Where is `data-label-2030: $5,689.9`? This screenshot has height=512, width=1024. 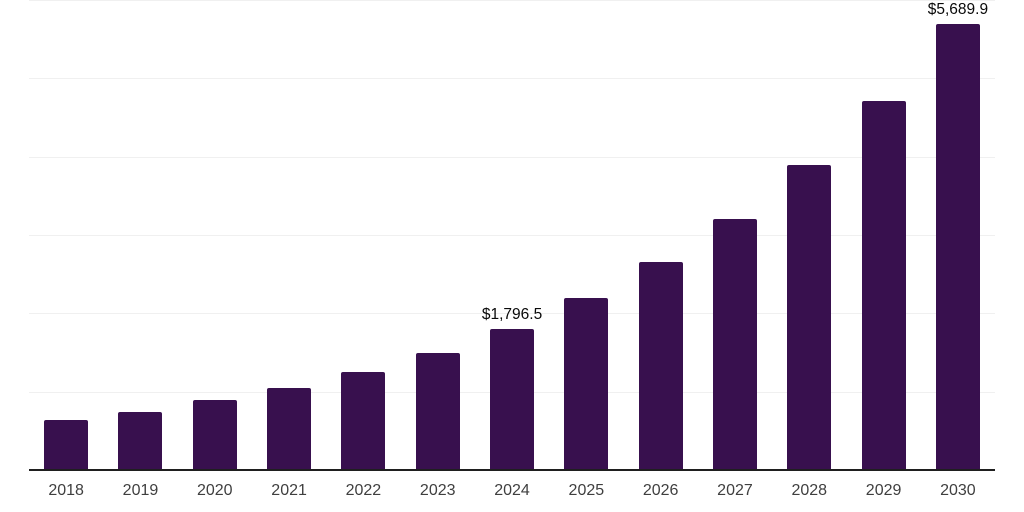
data-label-2030: $5,689.9 is located at coordinates (958, 10).